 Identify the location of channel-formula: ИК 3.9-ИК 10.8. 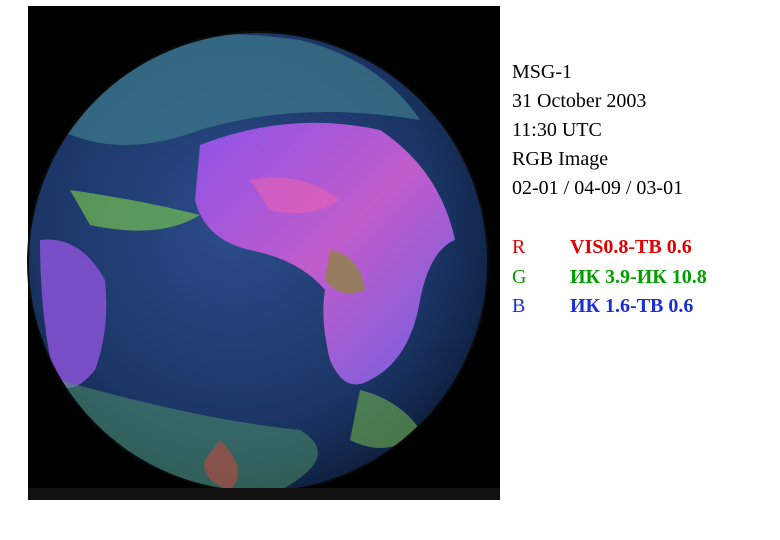
(638, 276).